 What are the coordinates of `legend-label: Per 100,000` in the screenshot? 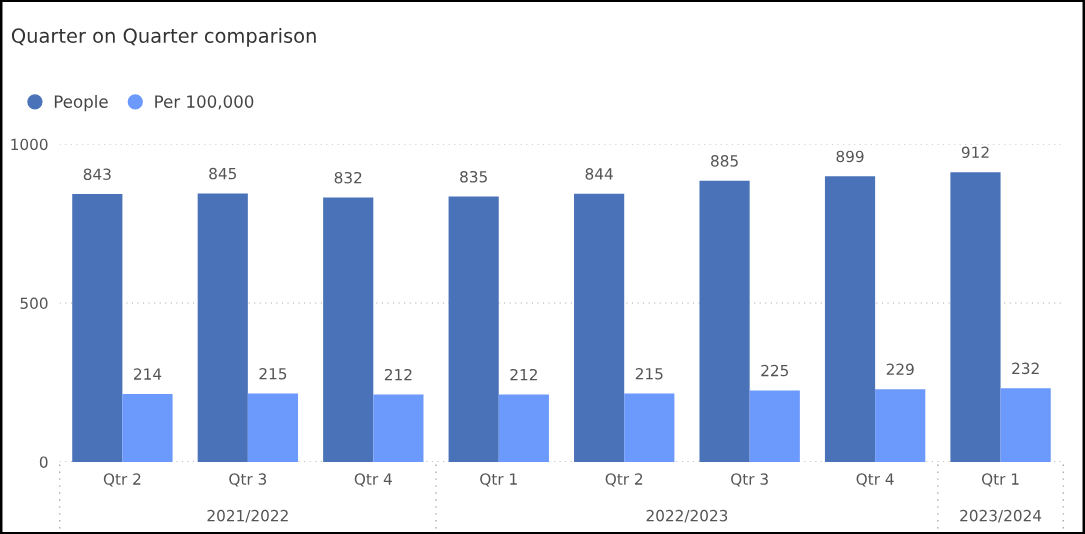 It's located at (204, 102).